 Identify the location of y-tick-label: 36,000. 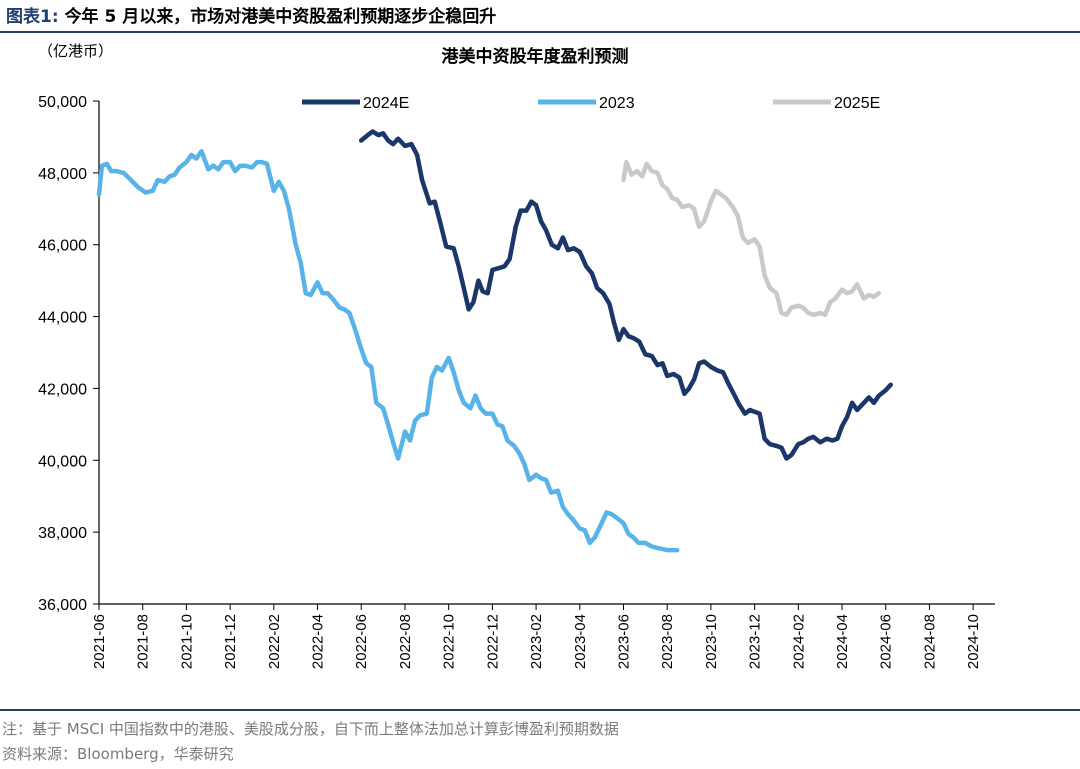
(62, 605).